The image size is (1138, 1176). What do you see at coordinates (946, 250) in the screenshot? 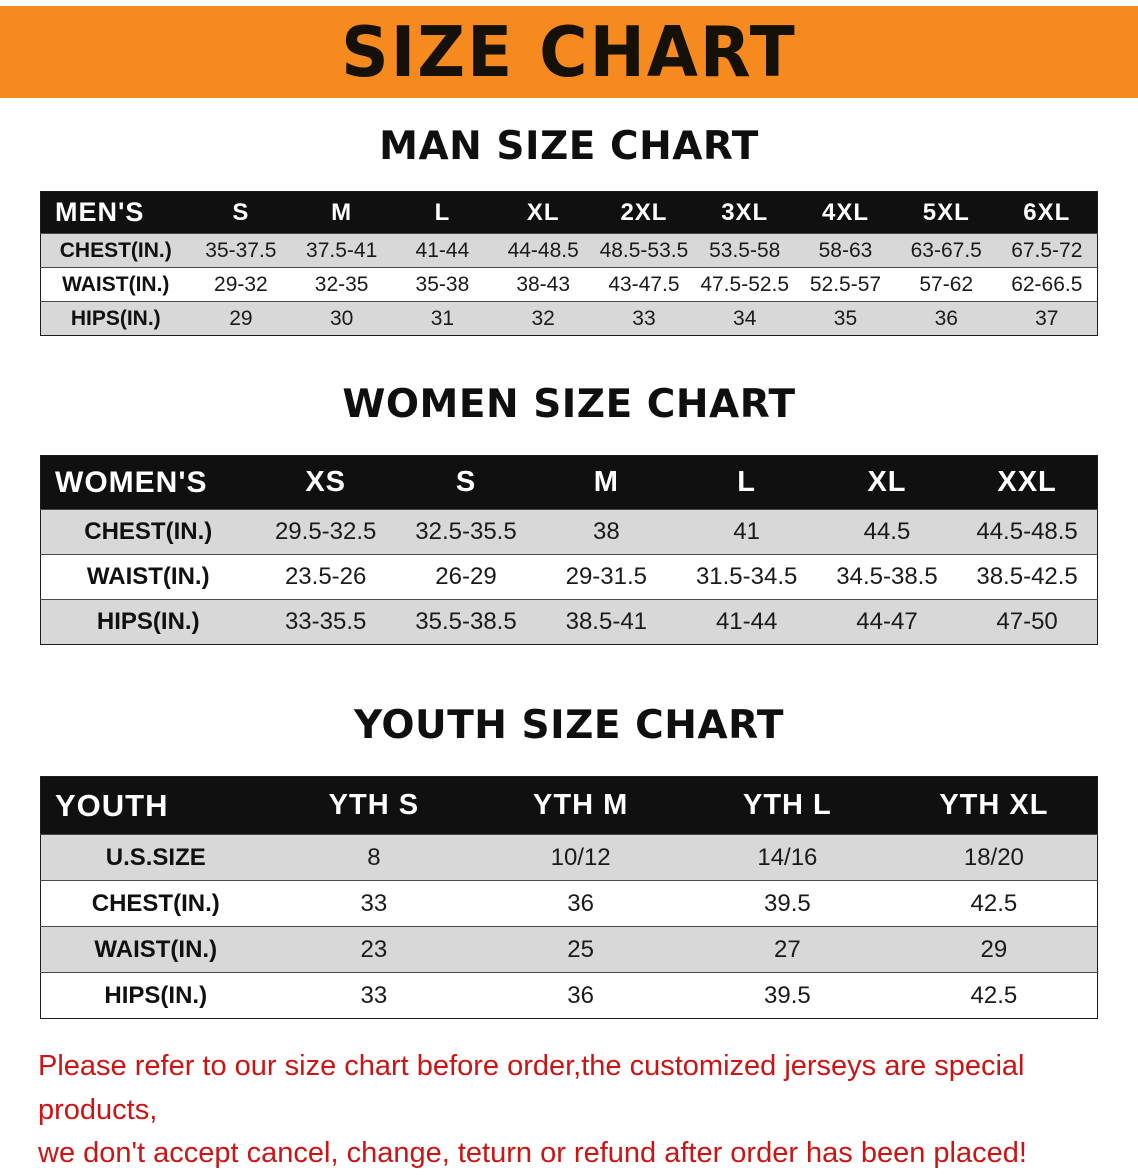
I see `value-cell: 63-67.5` at bounding box center [946, 250].